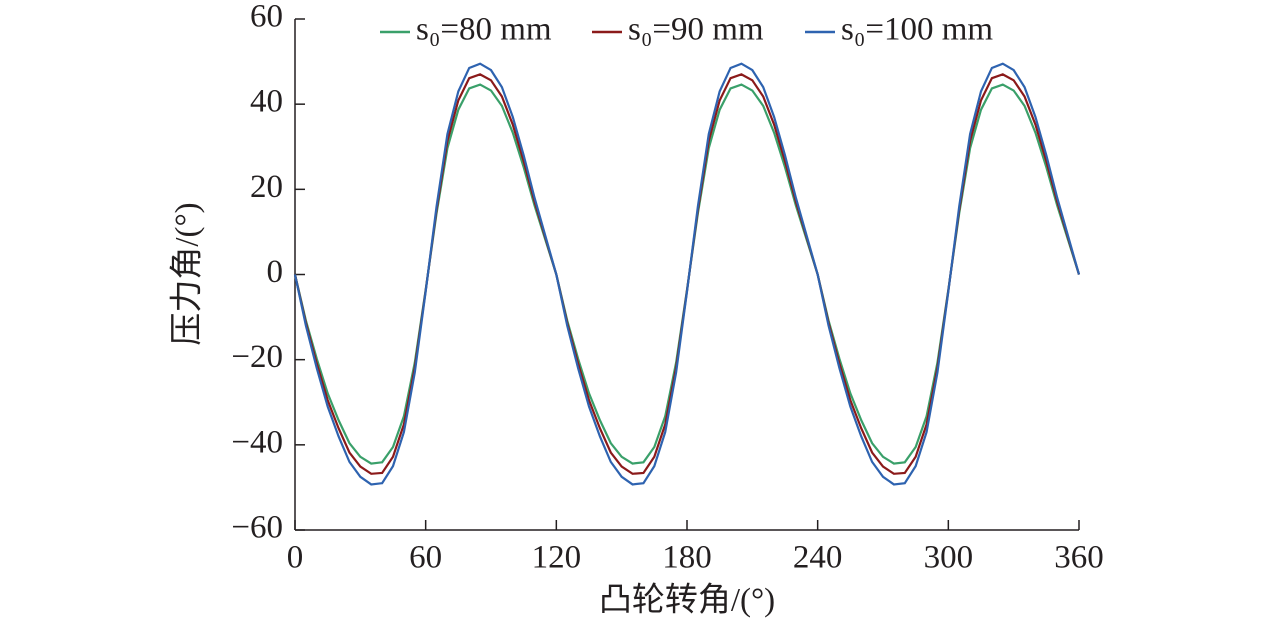 The height and width of the screenshot is (630, 1276). I want to click on x-tick-label: 360, so click(1079, 558).